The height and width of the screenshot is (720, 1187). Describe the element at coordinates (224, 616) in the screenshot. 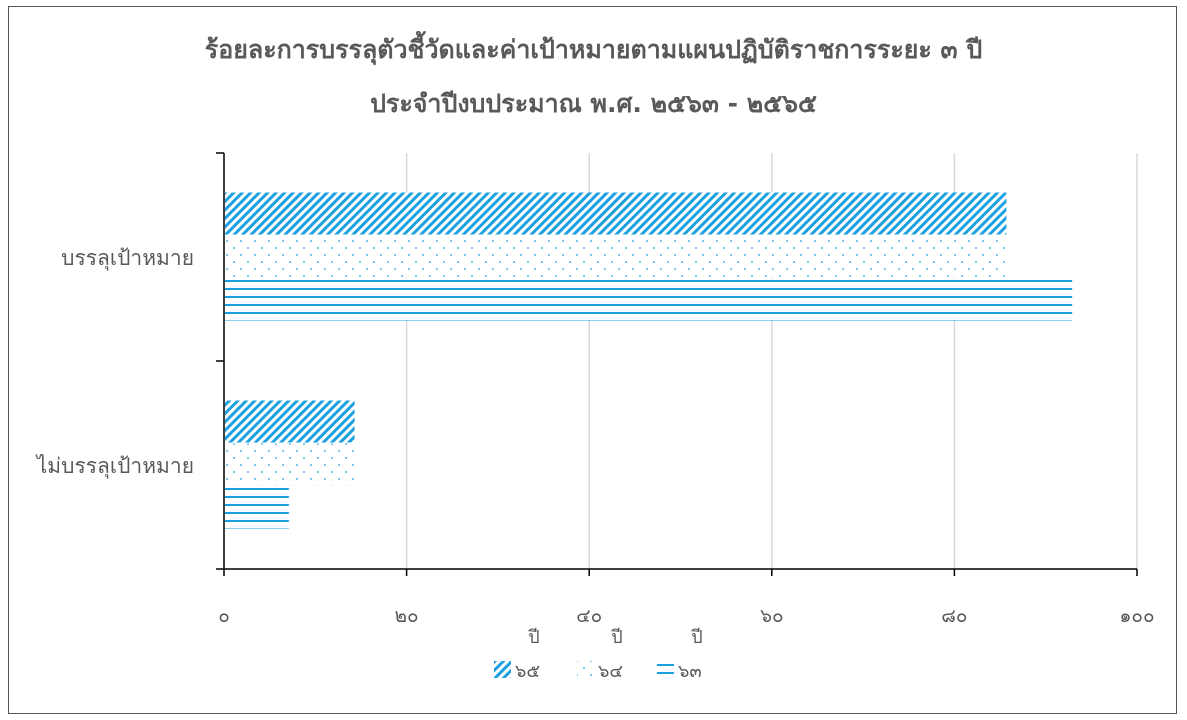

I see `x-tick-label: ๐` at that location.